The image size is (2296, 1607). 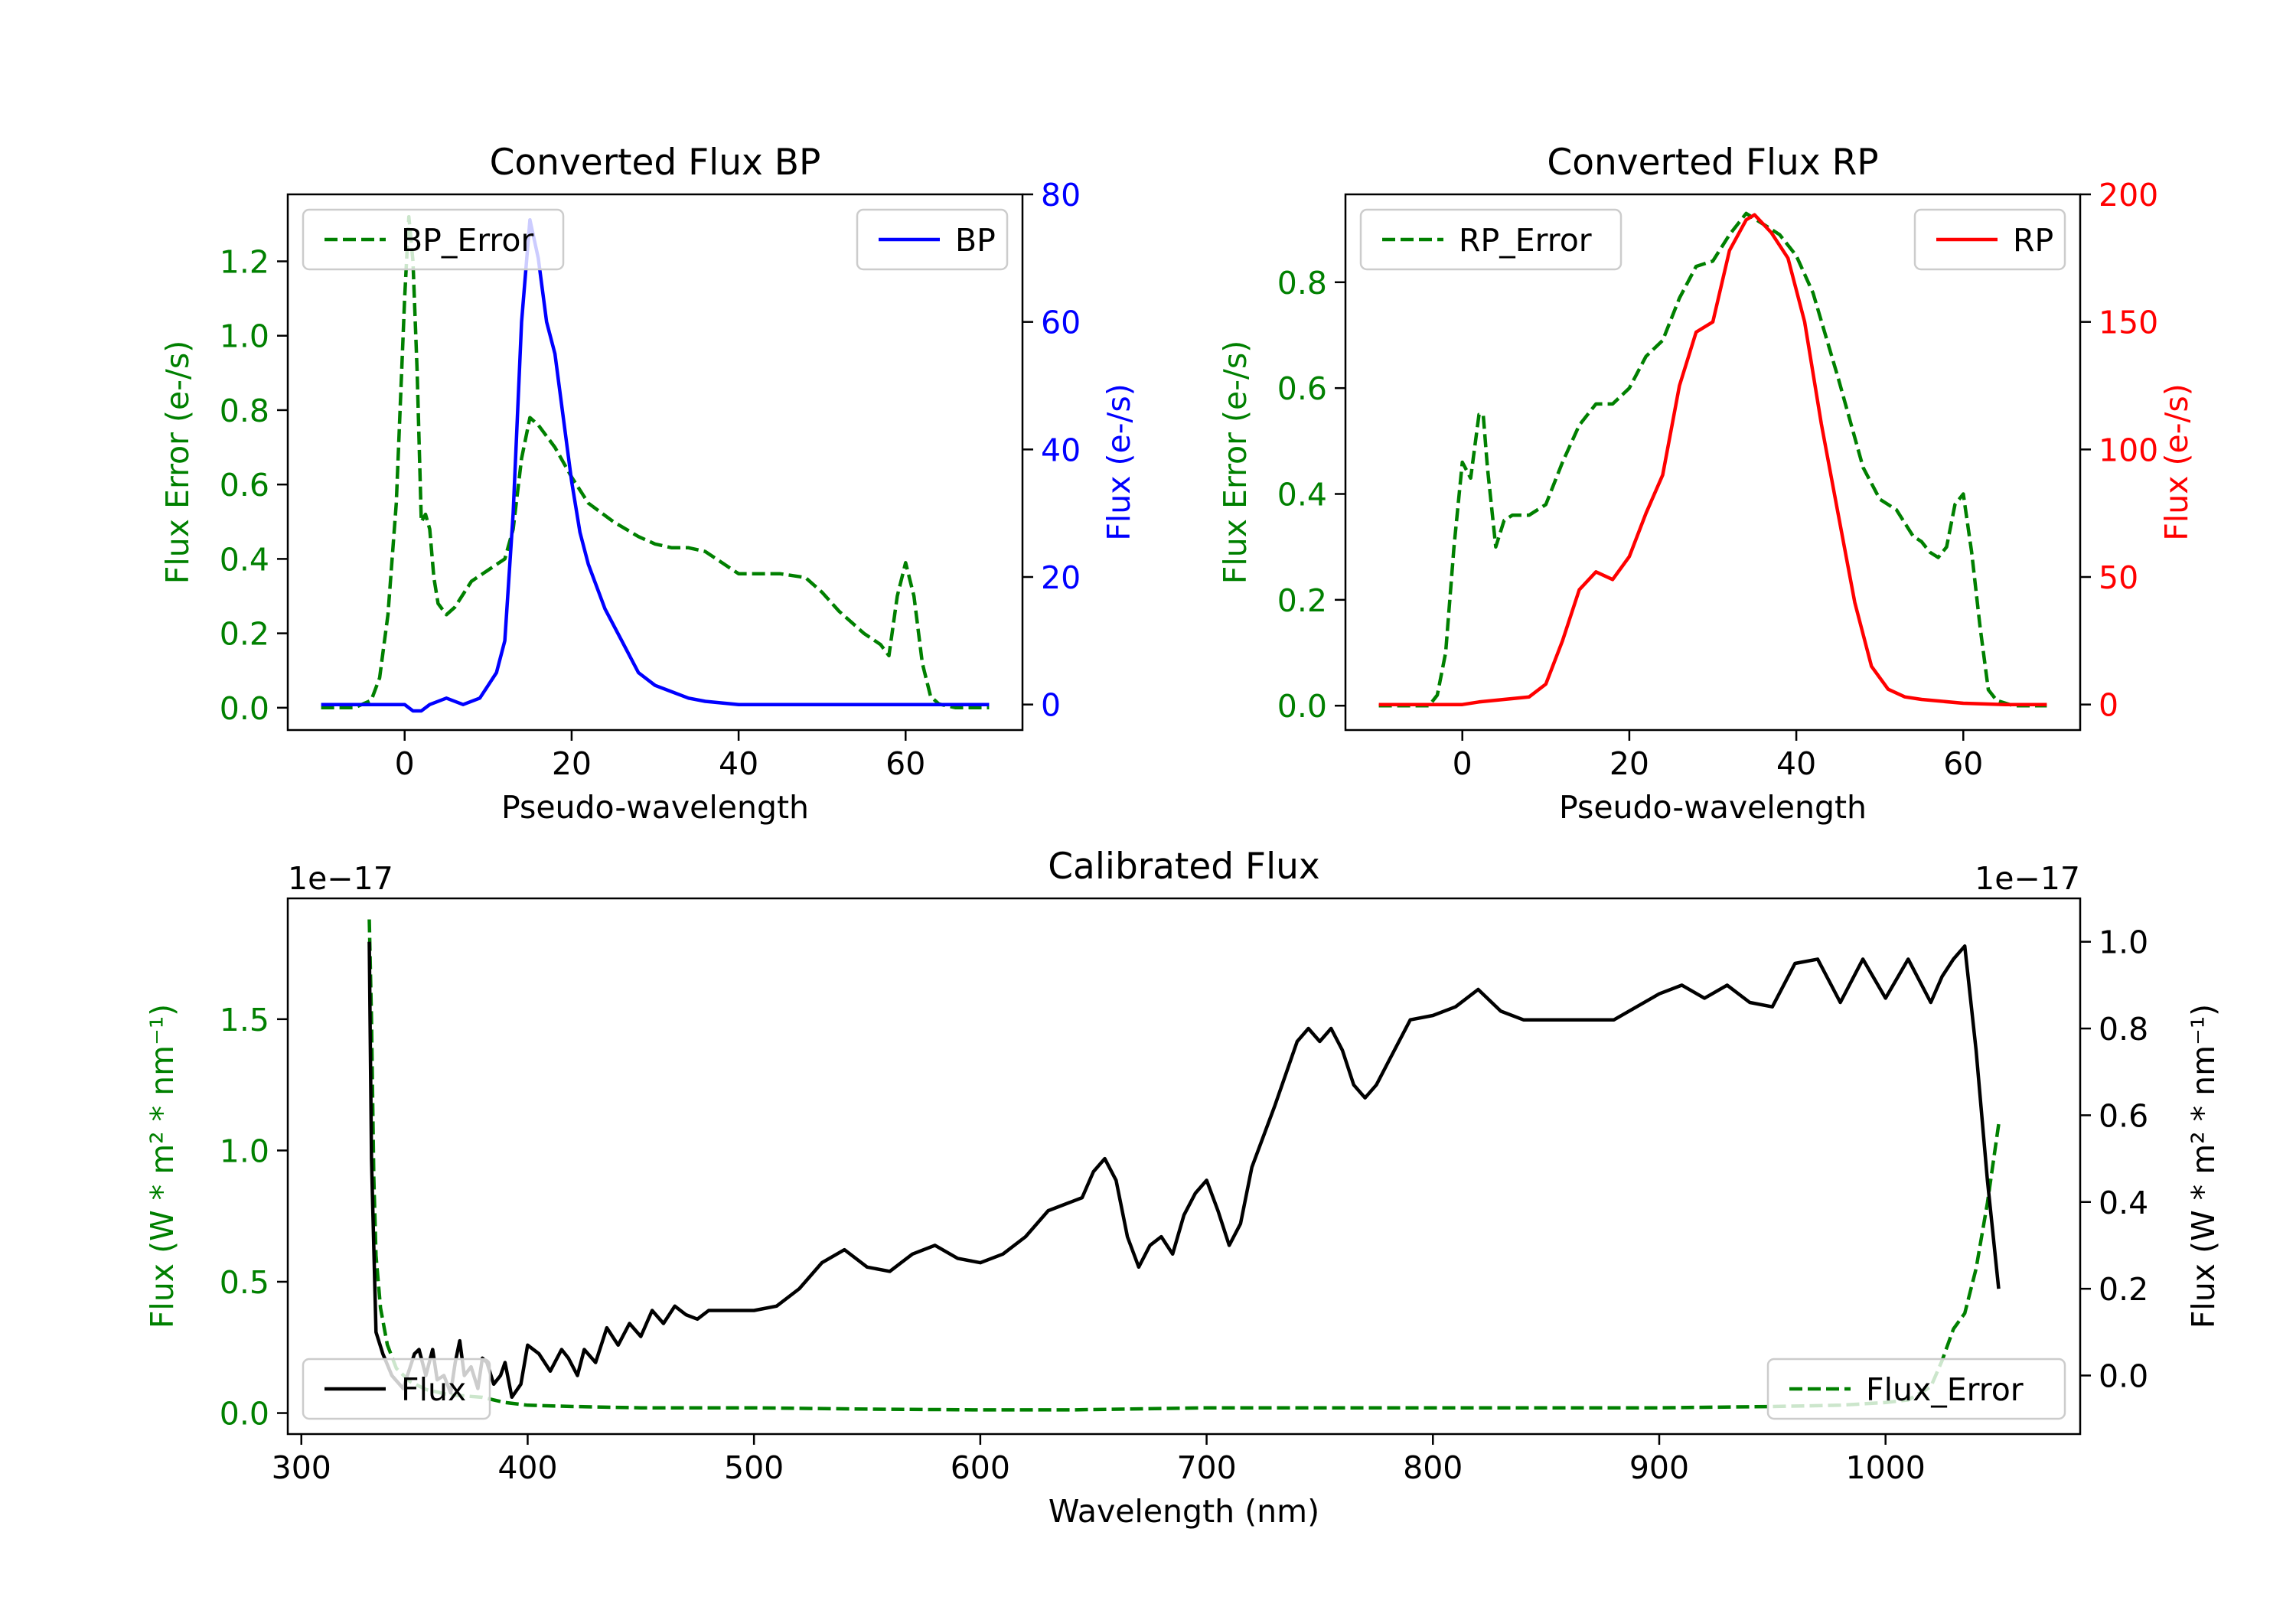 I want to click on bp-x-tick-label: 20, so click(x=572, y=763).